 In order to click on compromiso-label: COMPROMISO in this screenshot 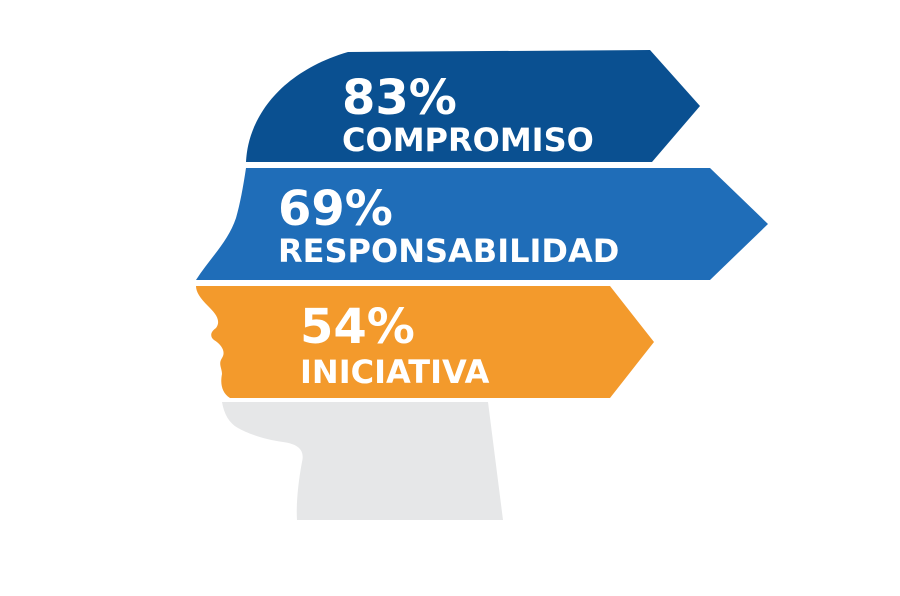, I will do `click(468, 140)`.